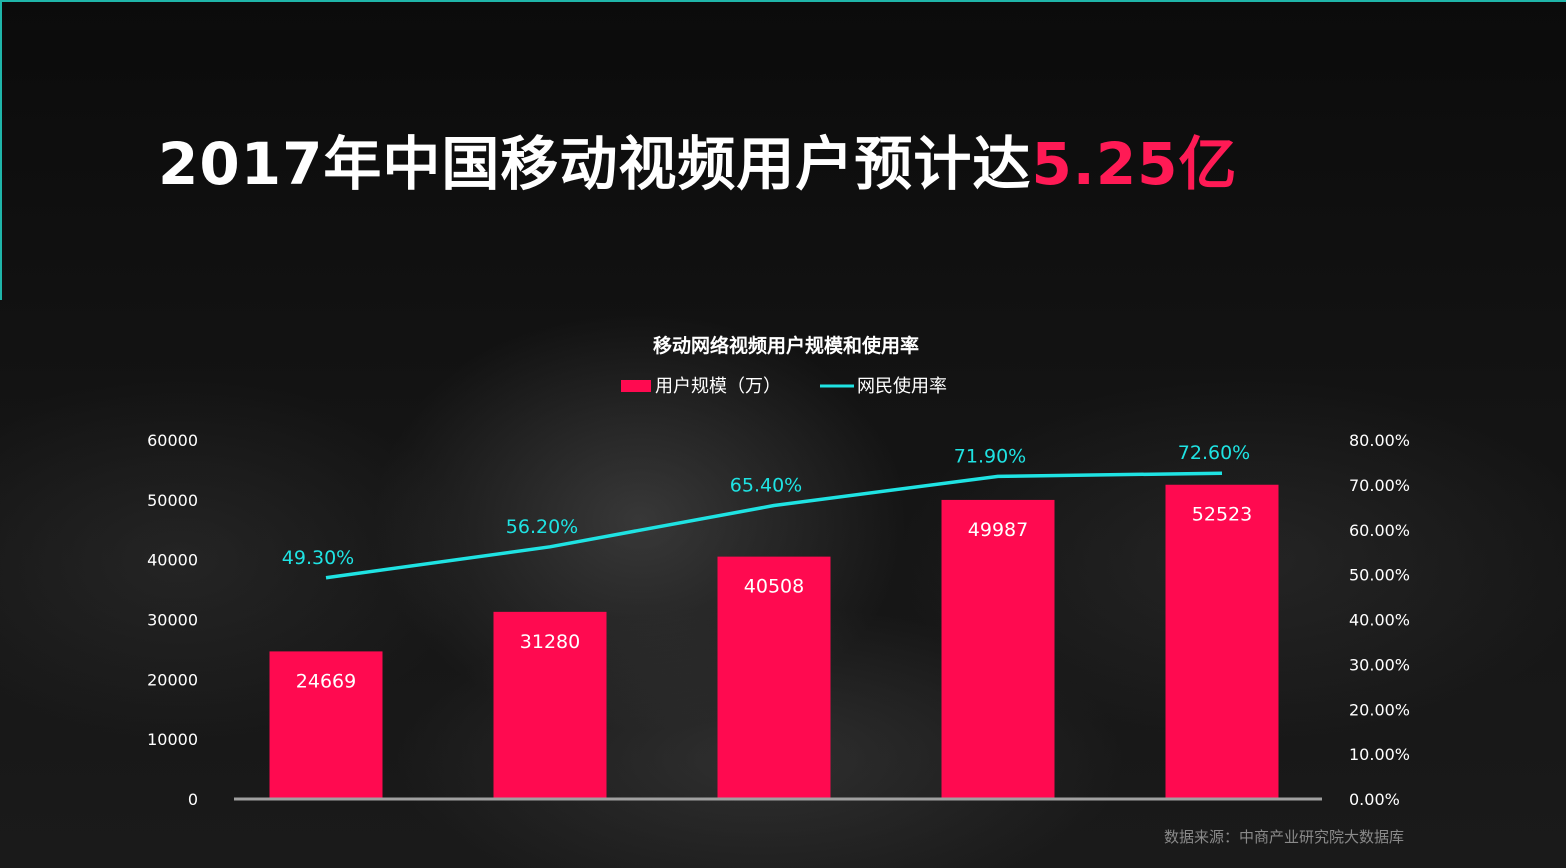 The width and height of the screenshot is (1566, 868). What do you see at coordinates (1283, 837) in the screenshot?
I see `data-source-note: 数据来源：中商产业研究院大数据库` at bounding box center [1283, 837].